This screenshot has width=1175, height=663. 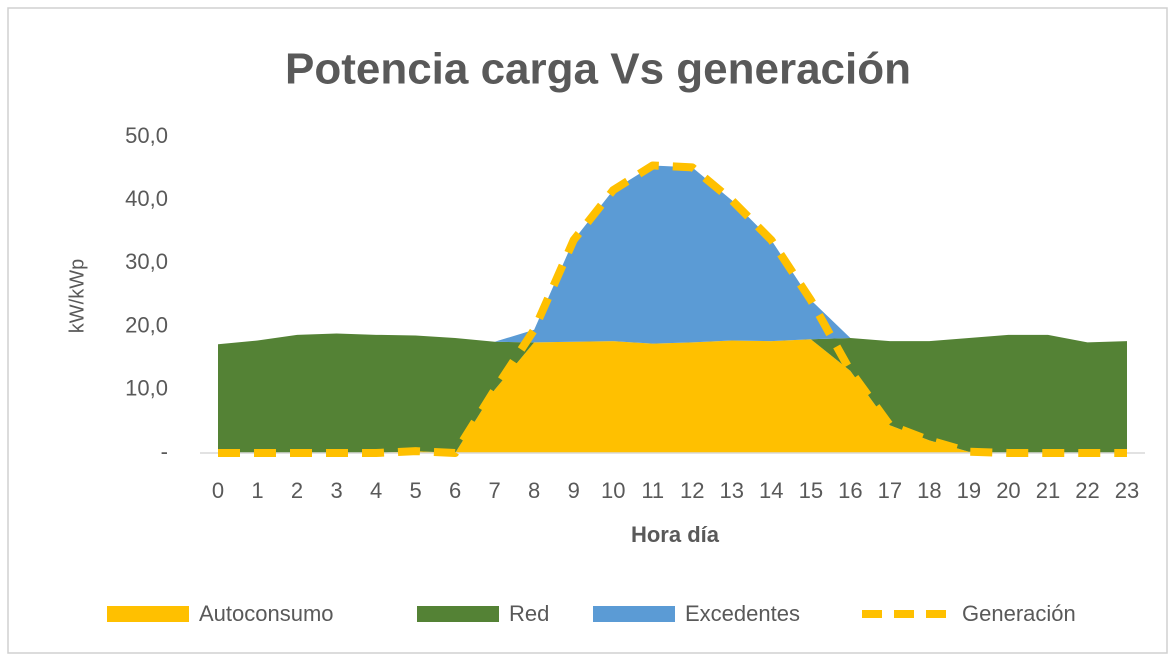 I want to click on x-tick-label: 14, so click(x=771, y=490).